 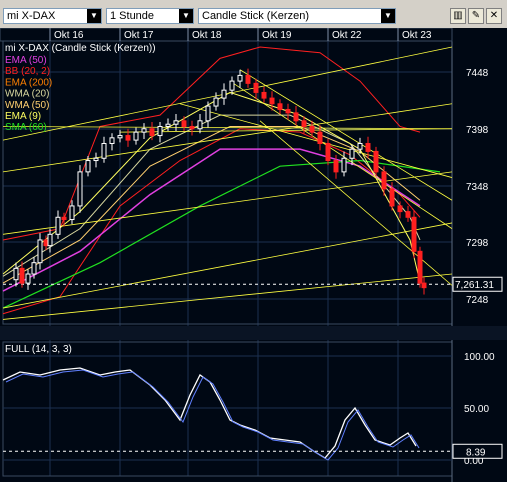 What do you see at coordinates (26, 60) in the screenshot?
I see `legend-entry: EMA (50)` at bounding box center [26, 60].